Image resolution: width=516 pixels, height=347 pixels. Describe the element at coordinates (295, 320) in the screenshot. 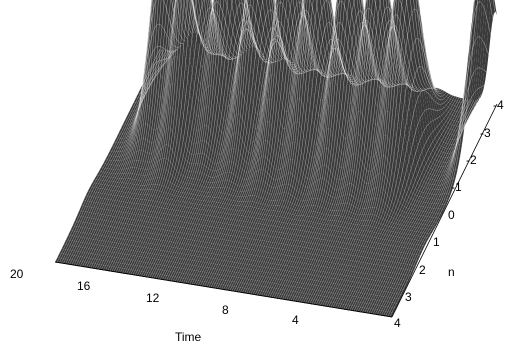

I see `x-tick-label: 4` at that location.